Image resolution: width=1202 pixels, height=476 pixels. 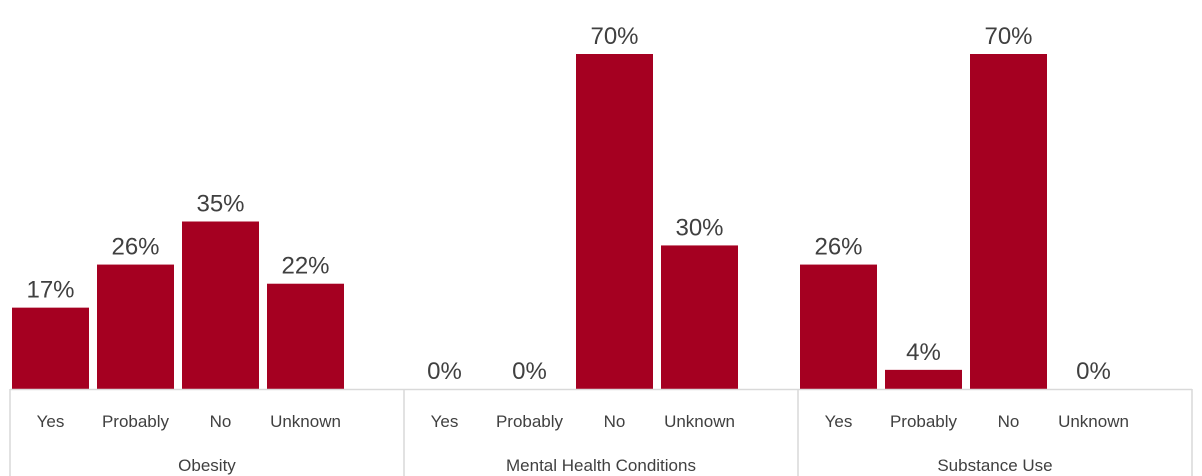 What do you see at coordinates (699, 317) in the screenshot?
I see `bar-mental-health-conditions-unknown` at bounding box center [699, 317].